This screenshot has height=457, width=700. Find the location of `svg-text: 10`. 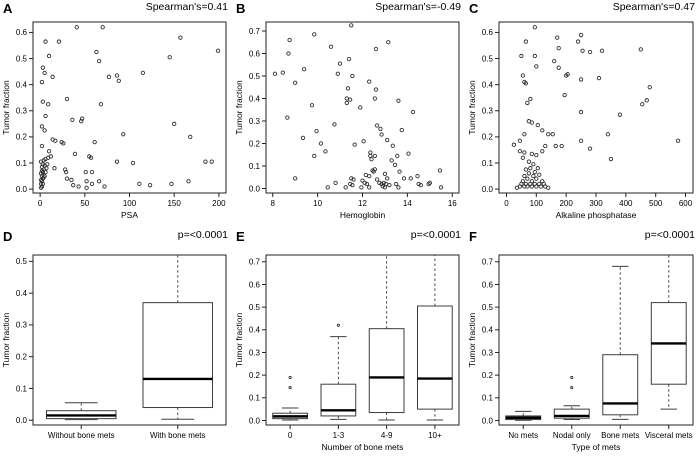

svg-text: 10 is located at coordinates (317, 203).